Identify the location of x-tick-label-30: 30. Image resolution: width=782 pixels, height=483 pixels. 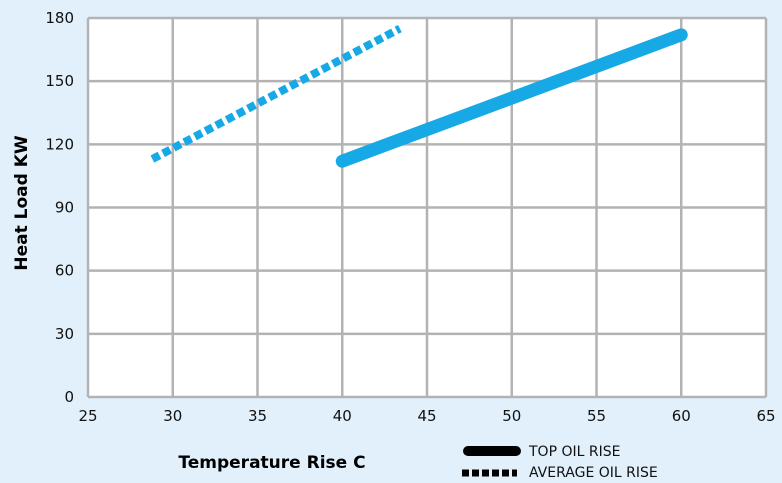
(172, 416).